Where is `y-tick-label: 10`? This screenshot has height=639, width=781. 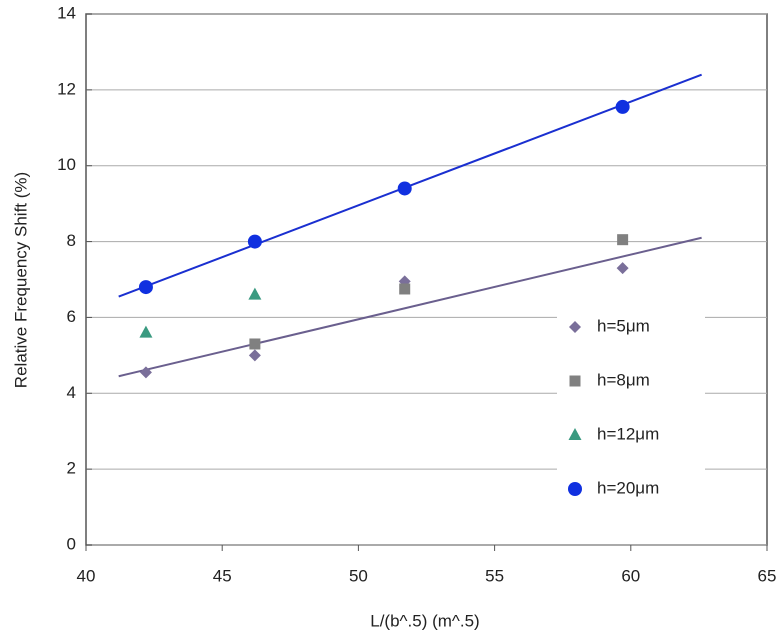 y-tick-label: 10 is located at coordinates (66, 164).